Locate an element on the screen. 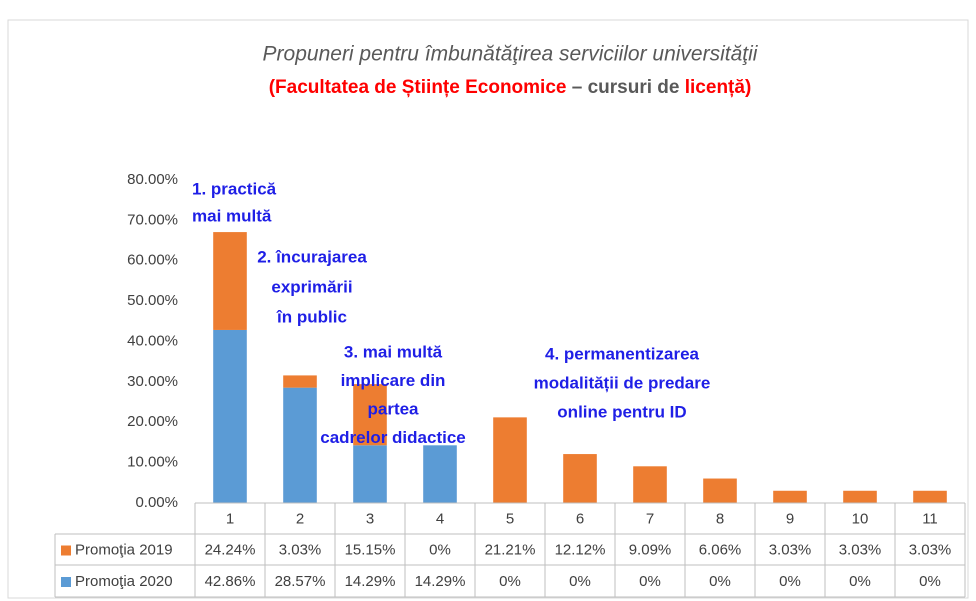 This screenshot has height=601, width=976. y-tick-label: 10.00% is located at coordinates (152, 462).